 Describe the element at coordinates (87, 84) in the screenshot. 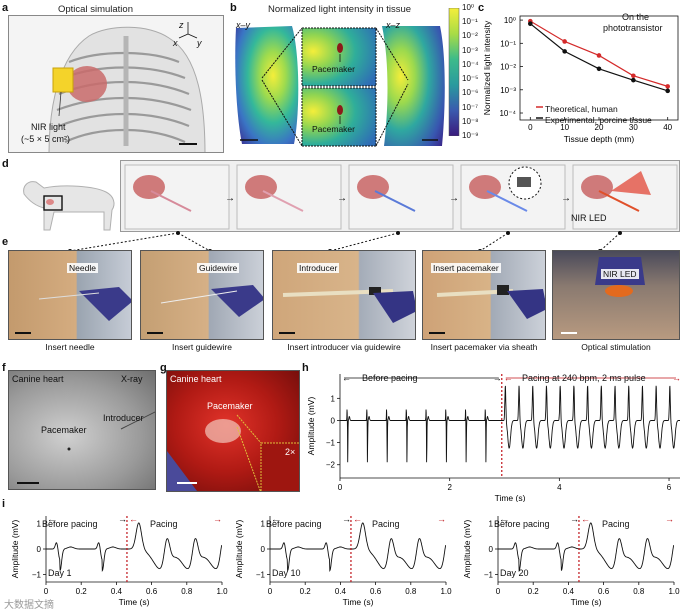

I see `heart-region` at that location.